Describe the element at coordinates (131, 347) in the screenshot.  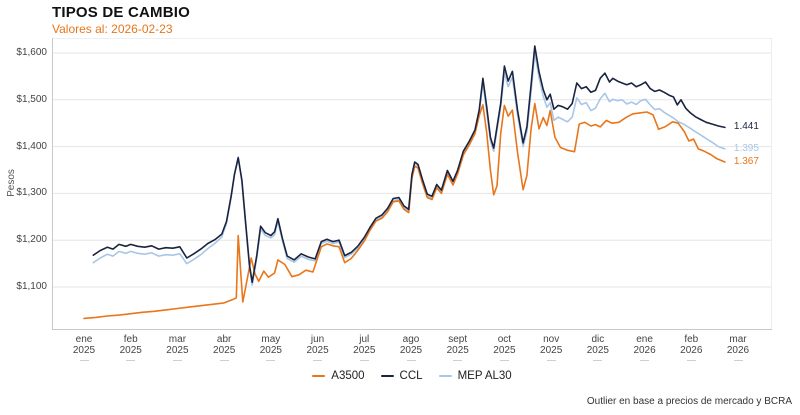
I see `x-tick-label: feb 2025` at that location.